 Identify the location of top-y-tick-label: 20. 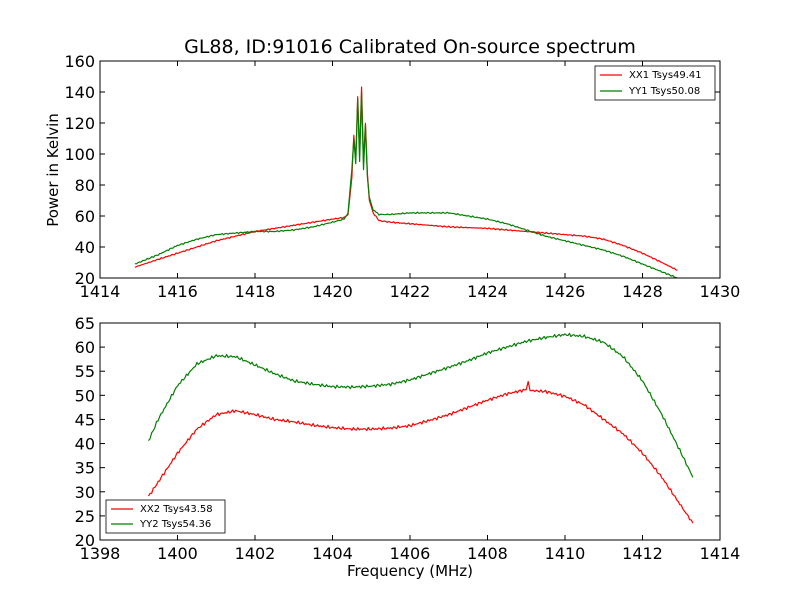
(85, 278).